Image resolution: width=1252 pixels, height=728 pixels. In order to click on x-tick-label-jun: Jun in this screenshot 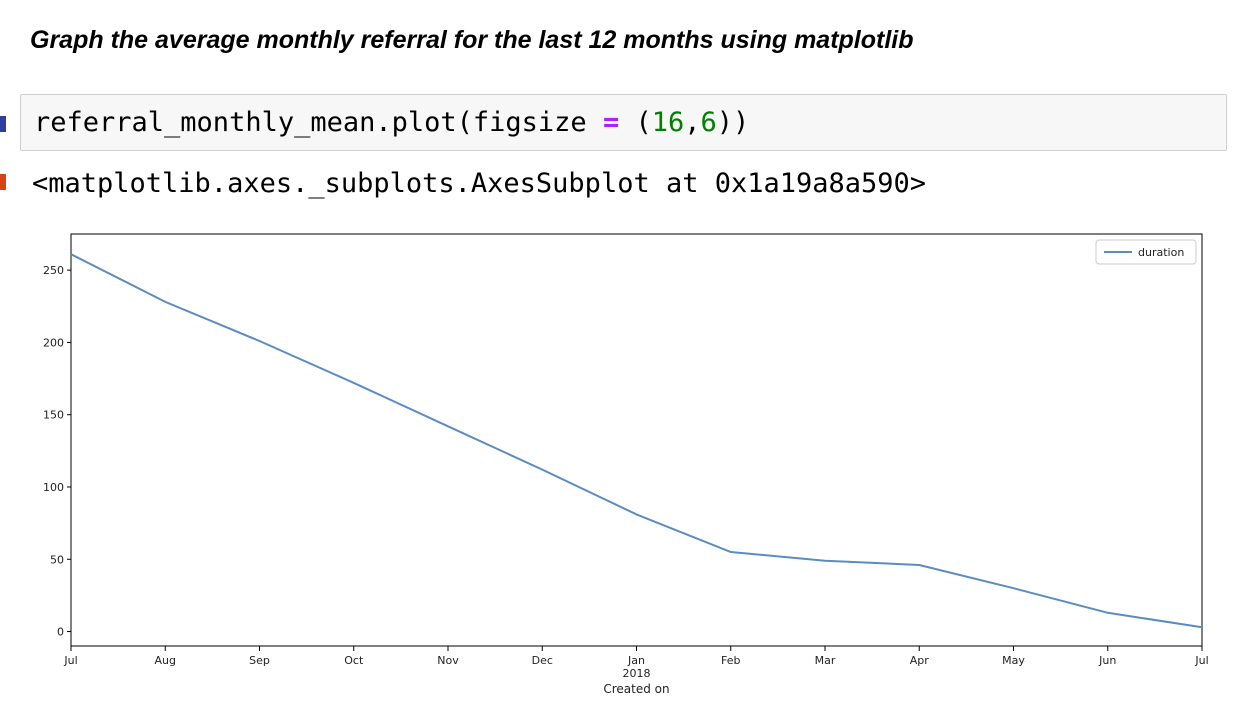, I will do `click(1107, 660)`.